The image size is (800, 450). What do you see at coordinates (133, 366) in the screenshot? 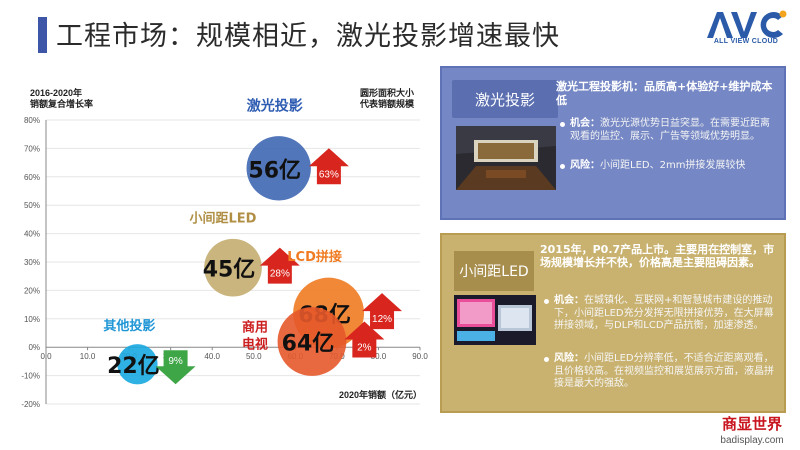
I see `bubble-value-label: 22亿` at bounding box center [133, 366].